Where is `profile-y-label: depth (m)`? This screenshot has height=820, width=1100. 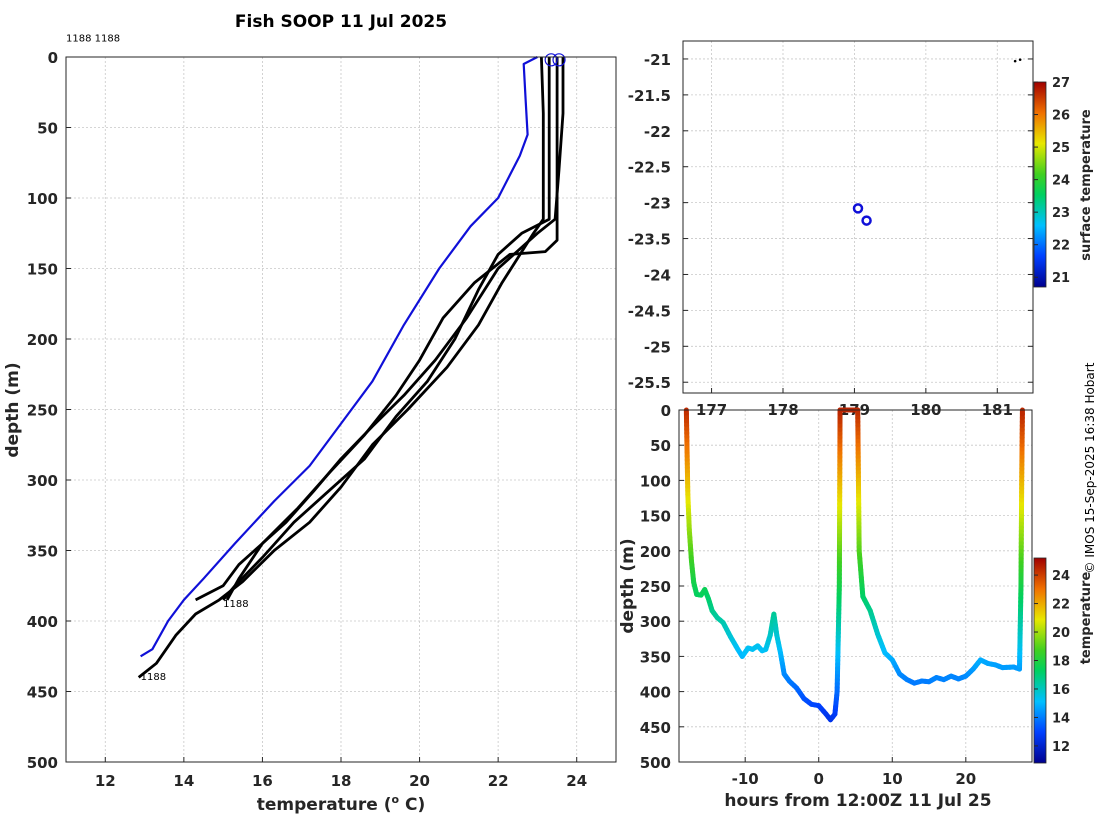
profile-y-label: depth (m) is located at coordinates (13, 409).